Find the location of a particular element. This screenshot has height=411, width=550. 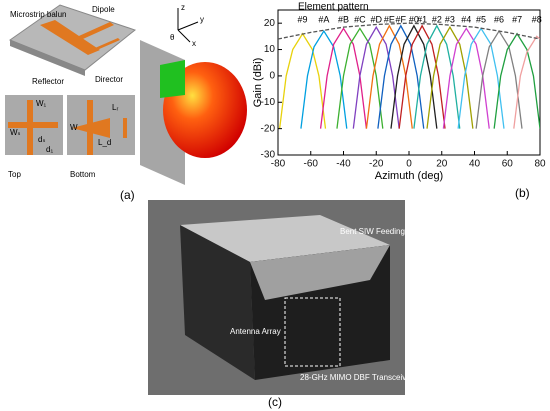

label: W₁ is located at coordinates (41, 103).